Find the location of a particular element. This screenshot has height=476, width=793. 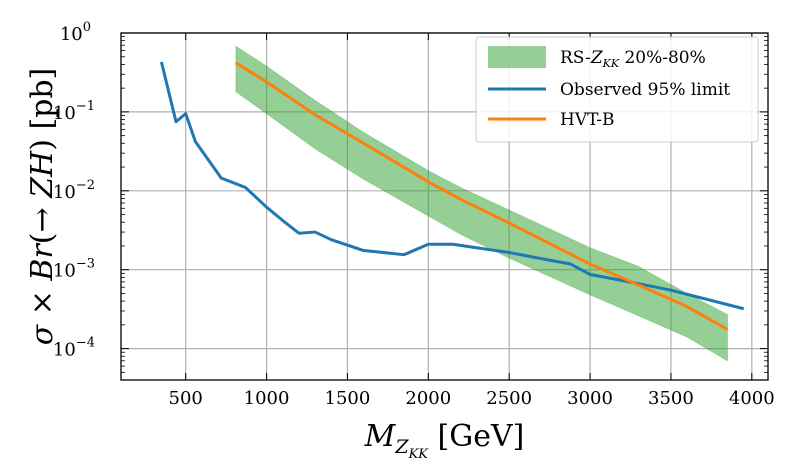

legend-label-hvt: HVT-B is located at coordinates (587, 120).